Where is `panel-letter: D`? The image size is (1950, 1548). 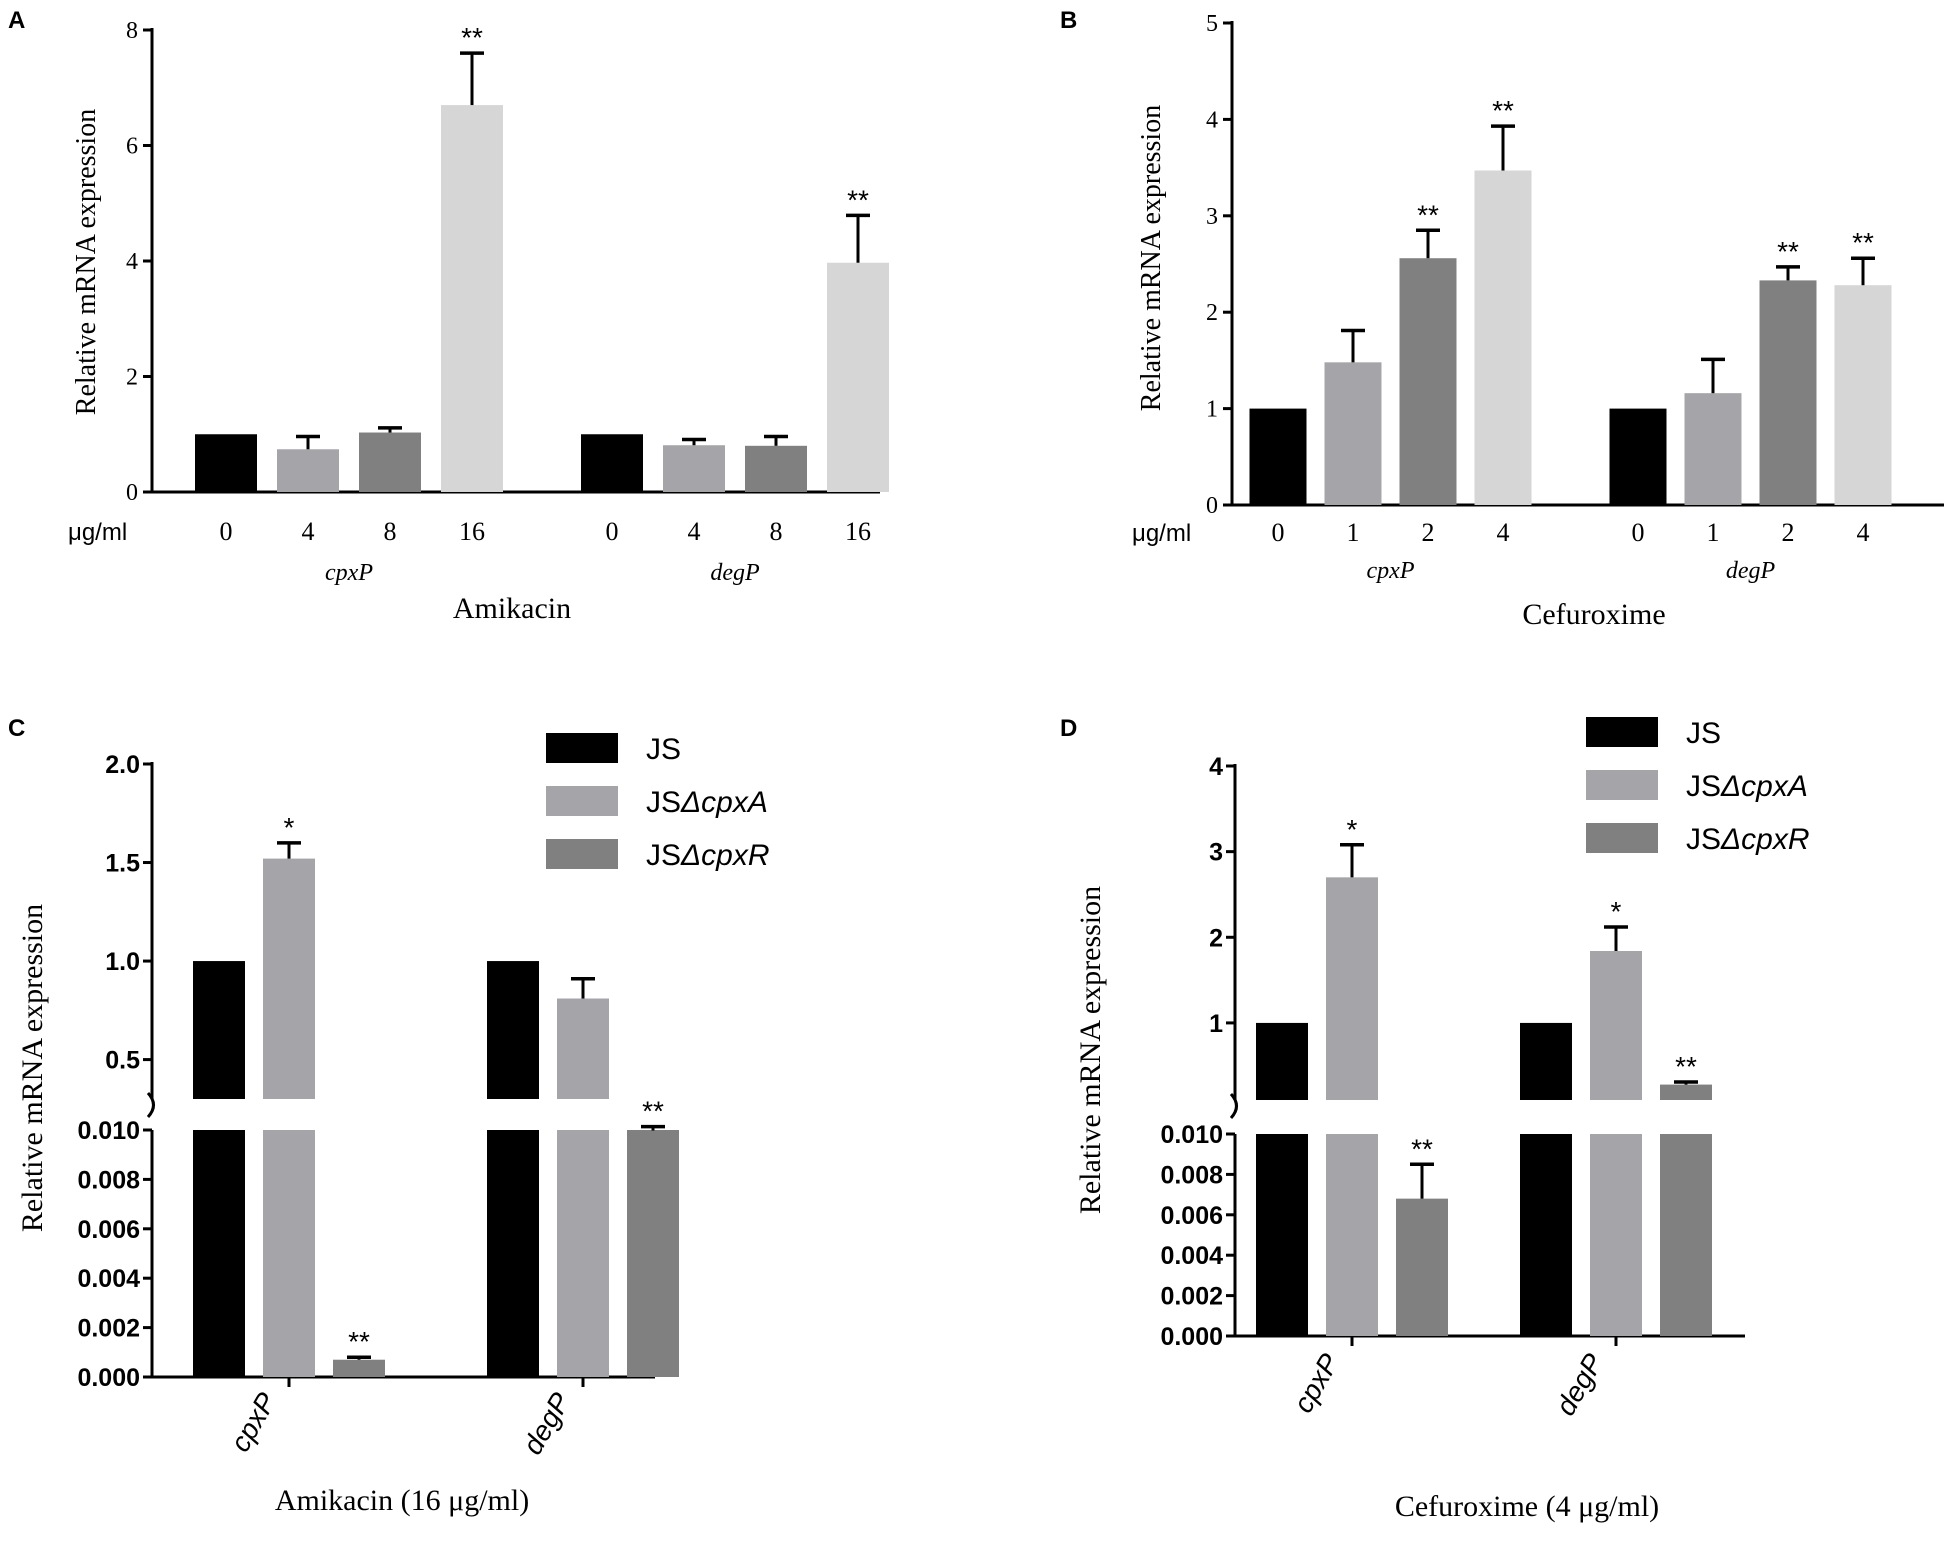 panel-letter: D is located at coordinates (1068, 728).